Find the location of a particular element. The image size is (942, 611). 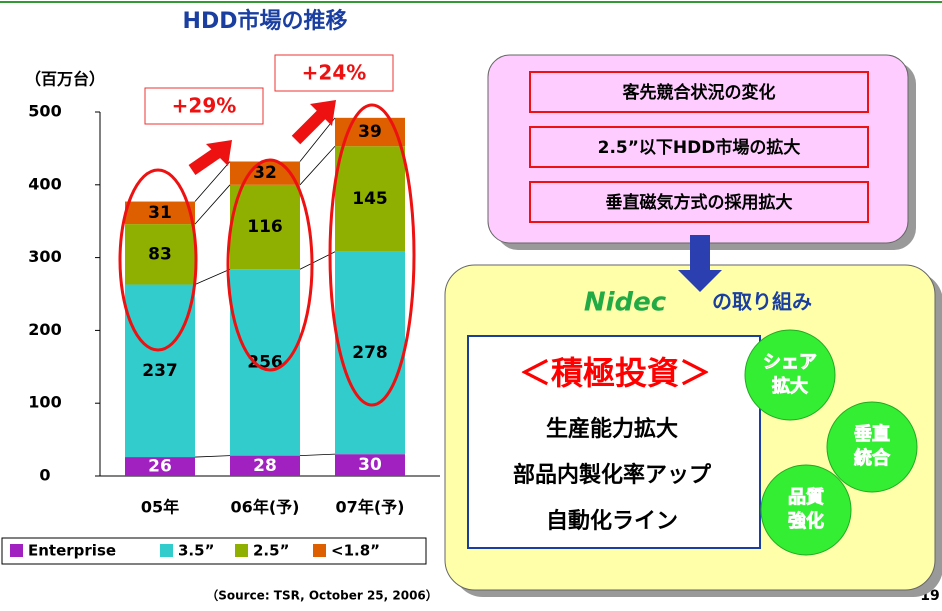

factor-text: 垂直磁気方式の採用拡大 is located at coordinates (699, 202).